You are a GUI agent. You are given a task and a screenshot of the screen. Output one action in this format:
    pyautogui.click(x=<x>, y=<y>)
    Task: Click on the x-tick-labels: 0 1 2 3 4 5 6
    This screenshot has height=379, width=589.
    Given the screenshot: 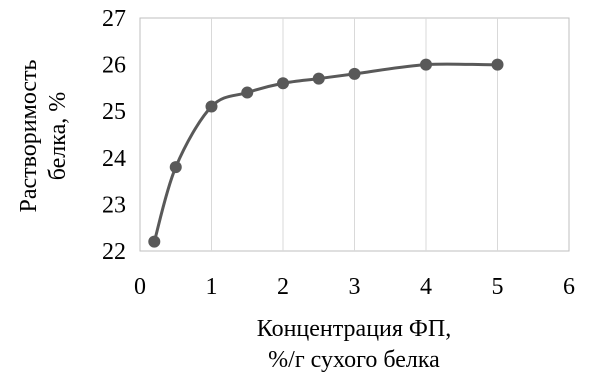 What is the action you would take?
    pyautogui.click(x=354, y=287)
    